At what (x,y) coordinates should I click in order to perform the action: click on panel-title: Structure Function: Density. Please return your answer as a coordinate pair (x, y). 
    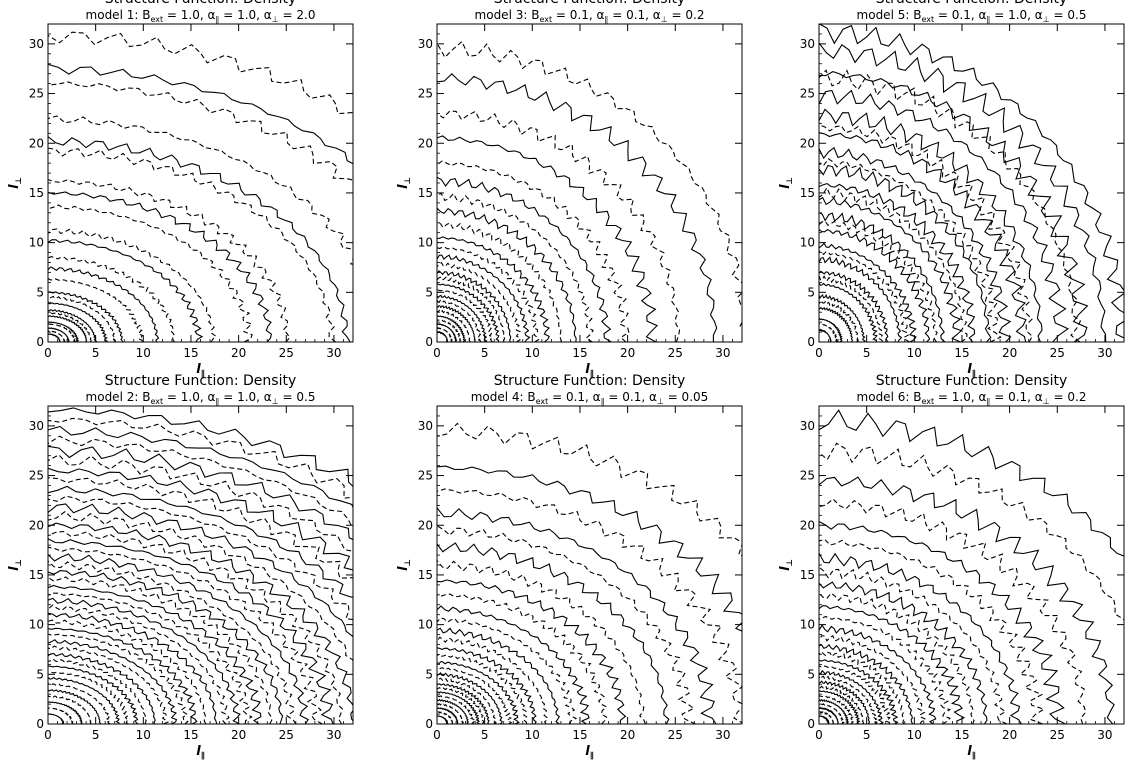
    Looking at the image, I should click on (590, 3).